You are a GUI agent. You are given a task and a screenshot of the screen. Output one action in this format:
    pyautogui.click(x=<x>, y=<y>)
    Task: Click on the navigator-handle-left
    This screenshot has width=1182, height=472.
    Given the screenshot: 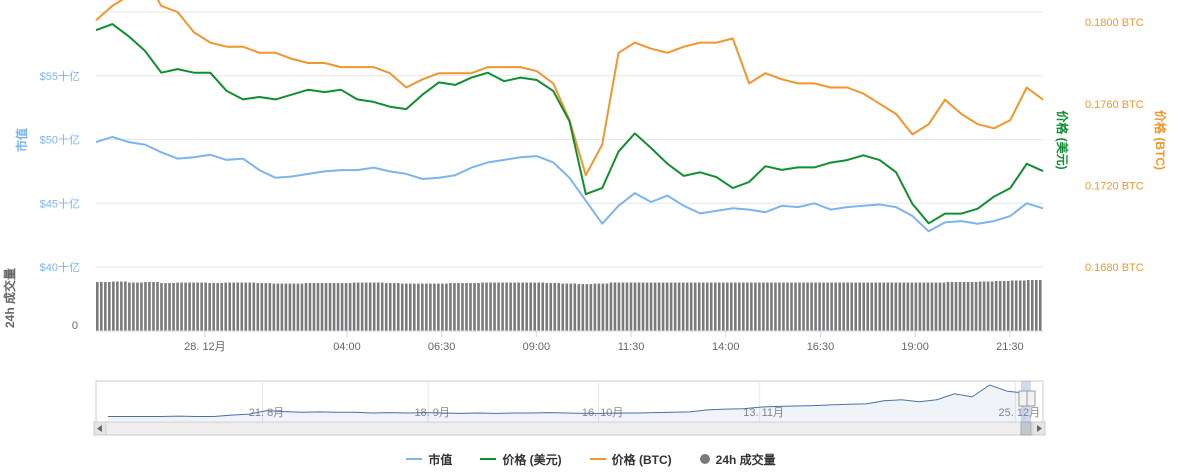 What is the action you would take?
    pyautogui.click(x=1023, y=398)
    